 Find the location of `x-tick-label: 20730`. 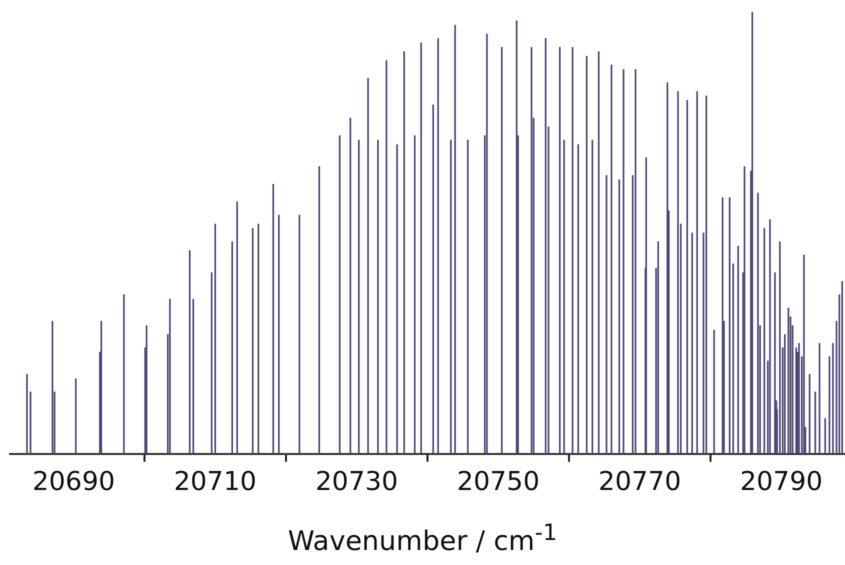

x-tick-label: 20730 is located at coordinates (356, 482).